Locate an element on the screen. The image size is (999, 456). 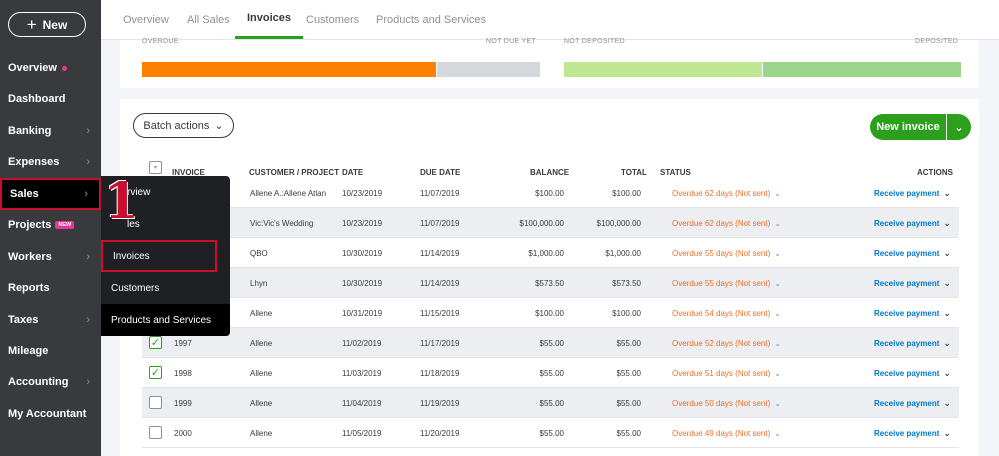
col-balance: BALANCE is located at coordinates (550, 172).